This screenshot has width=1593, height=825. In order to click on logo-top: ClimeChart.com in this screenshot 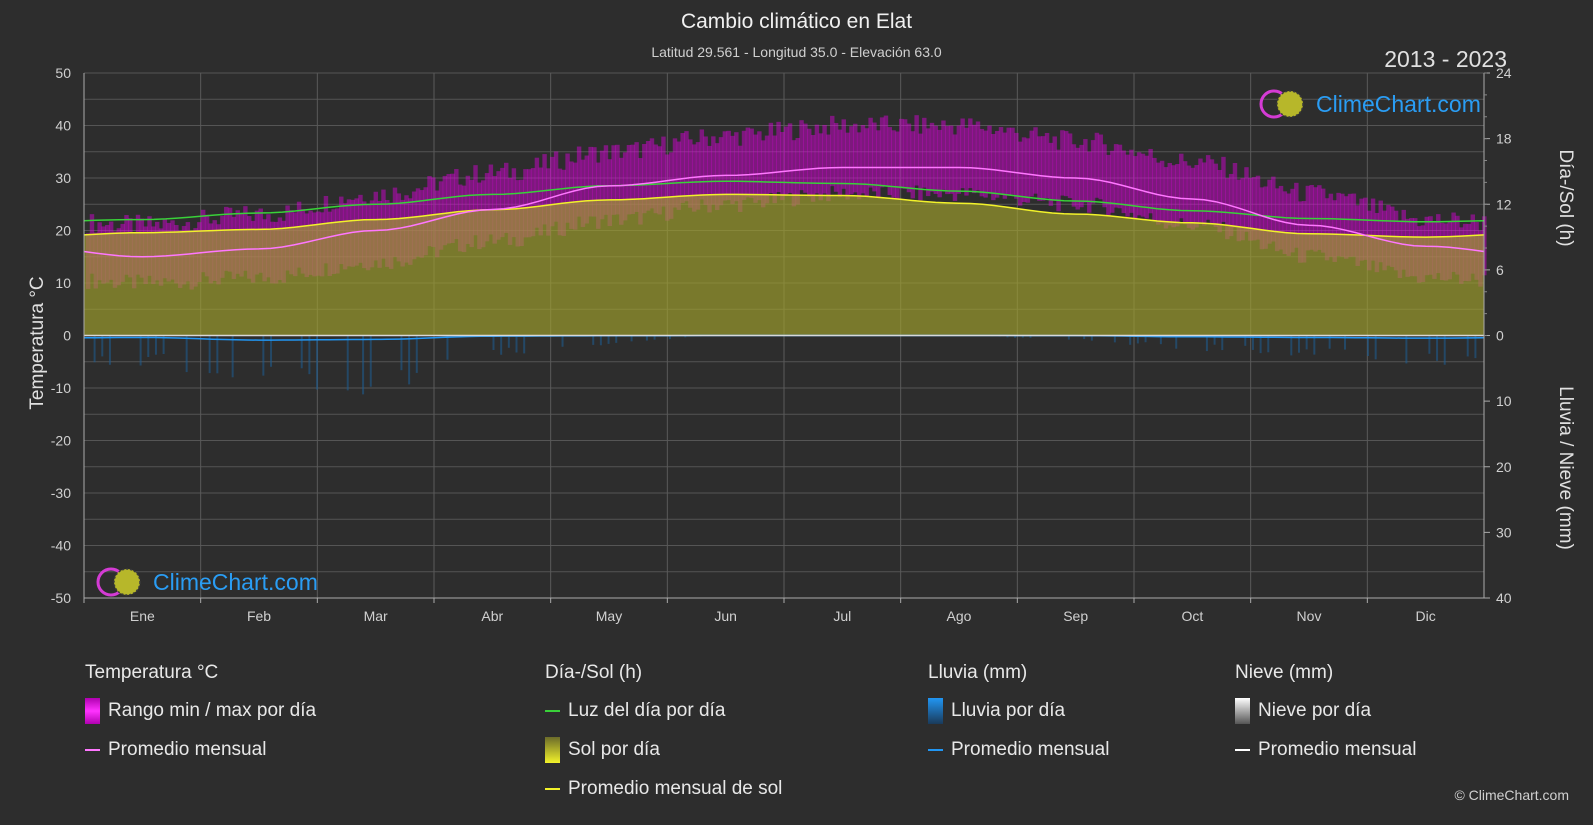, I will do `click(1369, 104)`.